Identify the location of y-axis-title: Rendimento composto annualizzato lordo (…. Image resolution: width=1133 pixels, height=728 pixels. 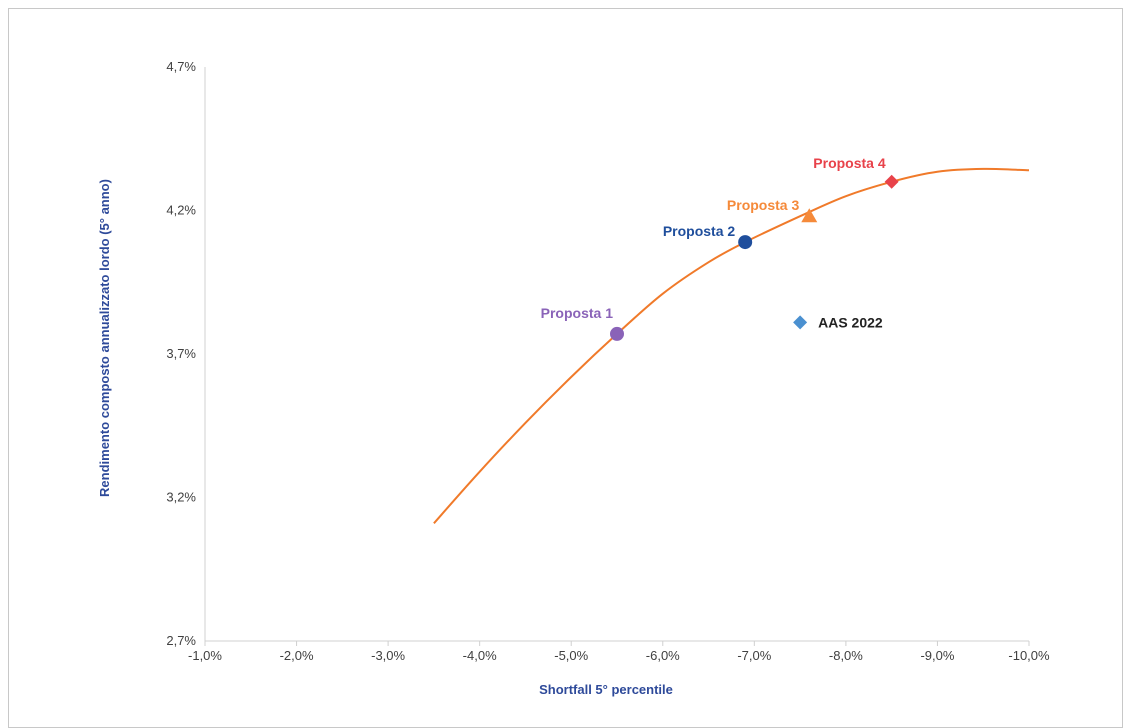
(104, 338).